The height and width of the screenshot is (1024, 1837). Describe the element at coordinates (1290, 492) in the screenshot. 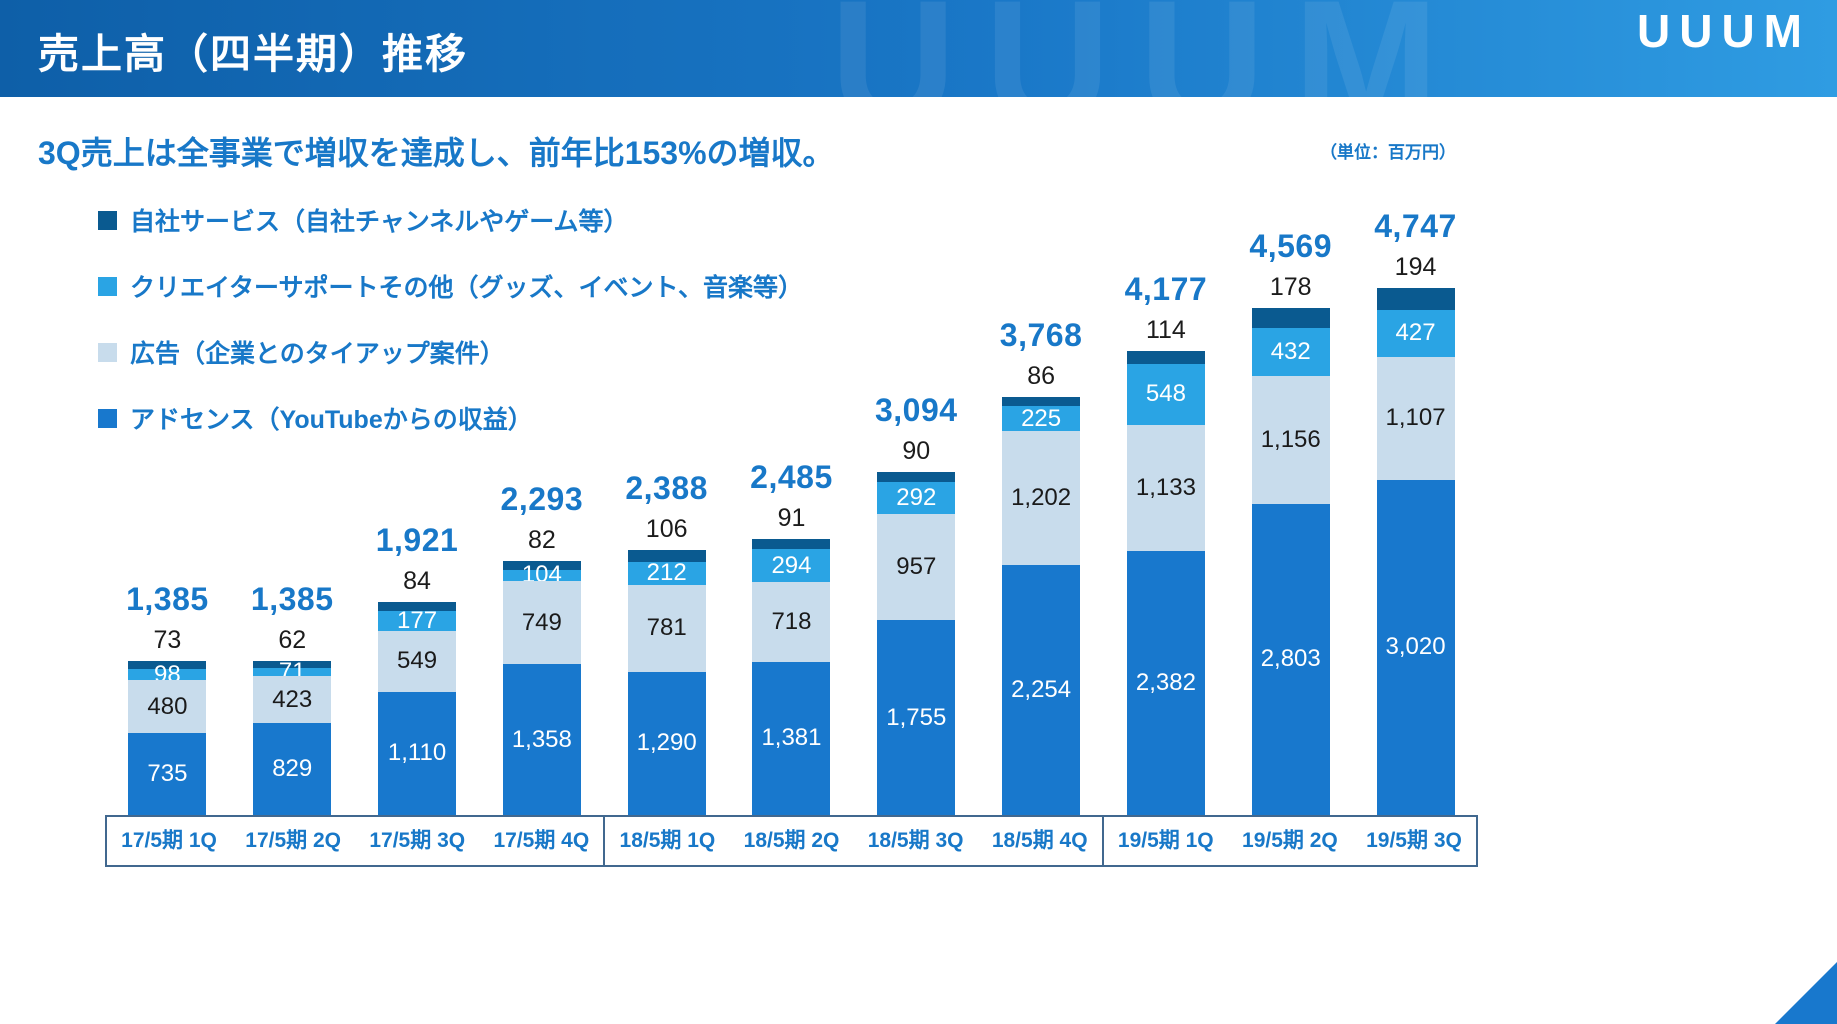

I see `bar-column-10: 4,569 178 432 1,156 2,803` at that location.